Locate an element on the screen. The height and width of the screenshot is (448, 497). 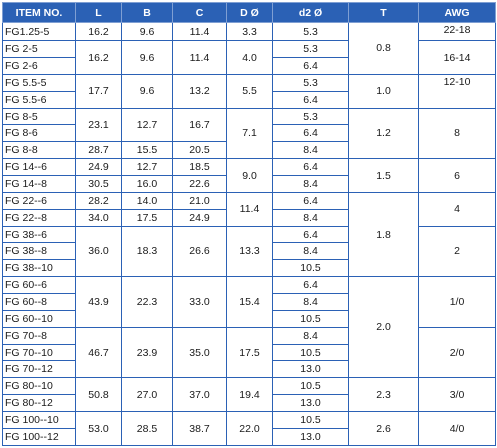
d-cell: 13.3 is located at coordinates (249, 251).